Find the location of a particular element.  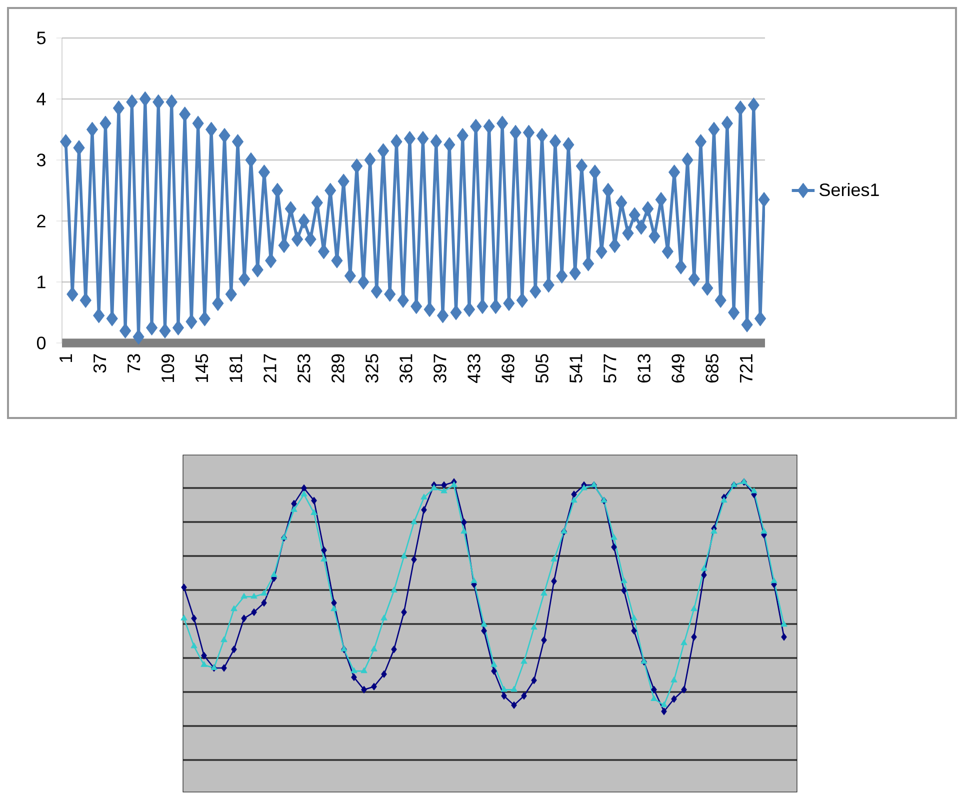

x-tick-label: 433 is located at coordinates (474, 369).